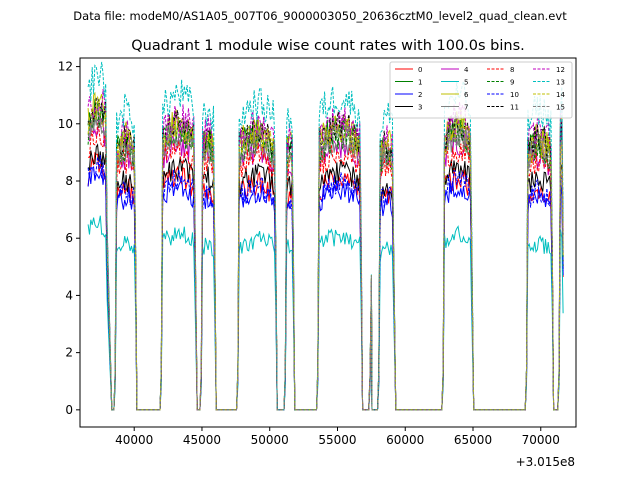  What do you see at coordinates (466, 83) in the screenshot?
I see `legend-label-5: 5` at bounding box center [466, 83].